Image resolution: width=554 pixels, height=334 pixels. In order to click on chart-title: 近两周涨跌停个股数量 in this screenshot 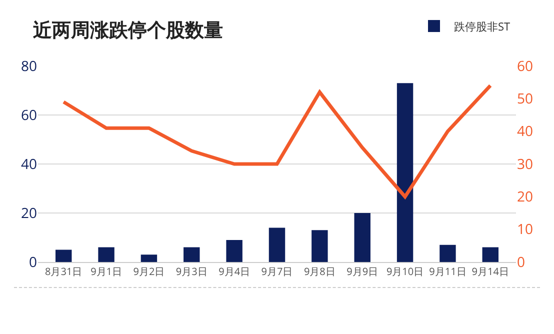, I will do `click(128, 31)`.